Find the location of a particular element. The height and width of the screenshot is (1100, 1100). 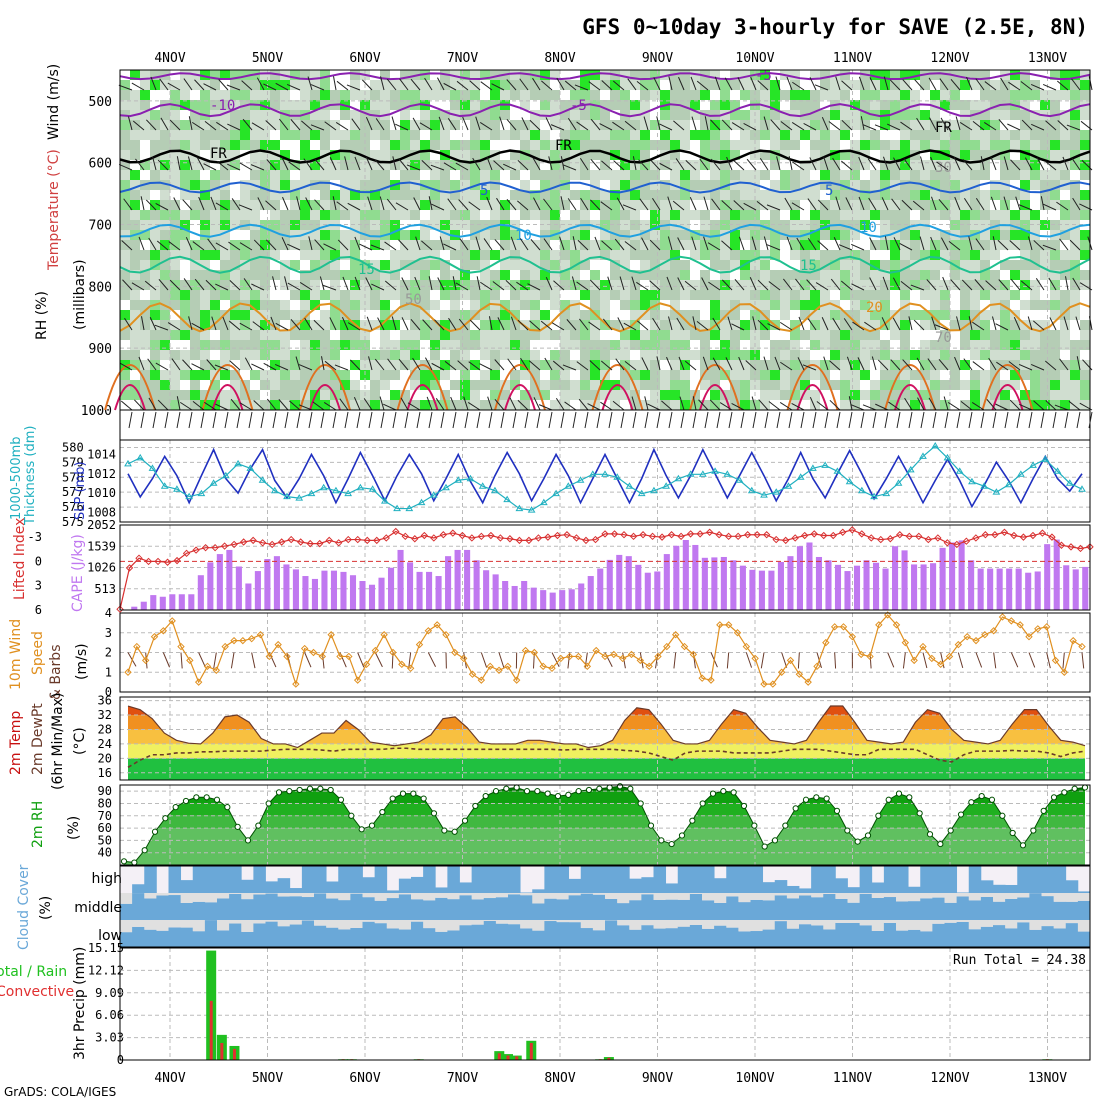

thickness-point is located at coordinates (641, 493).